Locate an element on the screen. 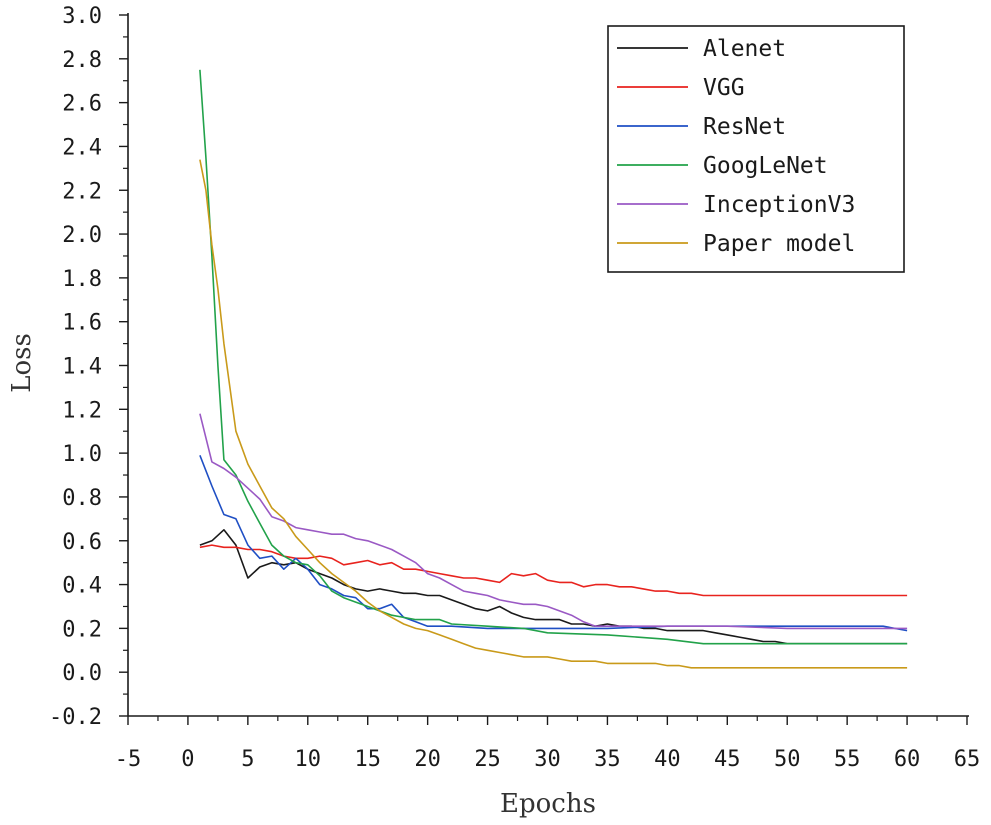 The width and height of the screenshot is (991, 825). legend-label-googlenet: GoogLeNet is located at coordinates (765, 166).